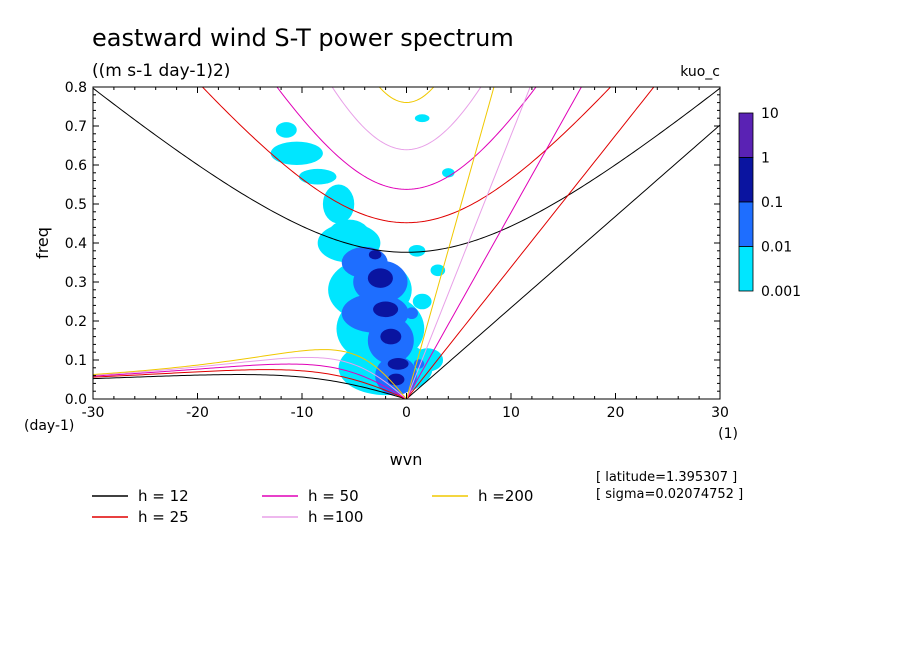  I want to click on legend: h = 12 h = 25 h = 50 h =100 h =200, so click(312, 506).